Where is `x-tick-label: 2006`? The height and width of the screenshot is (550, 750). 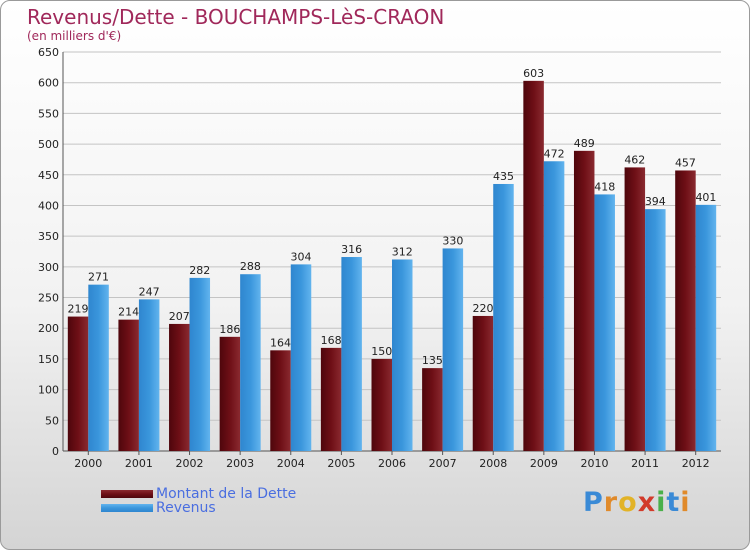
x-tick-label: 2006 is located at coordinates (392, 463).